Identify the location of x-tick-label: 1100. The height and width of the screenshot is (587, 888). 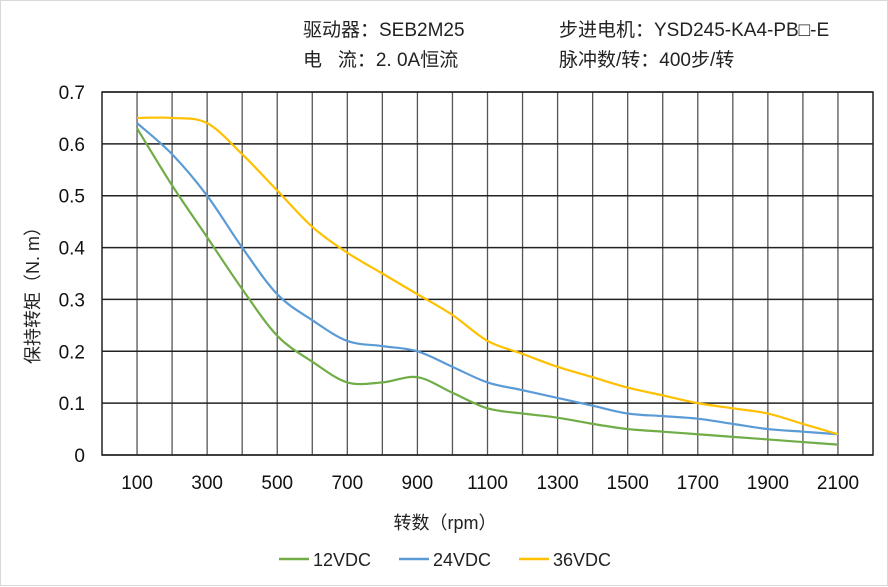
(487, 483).